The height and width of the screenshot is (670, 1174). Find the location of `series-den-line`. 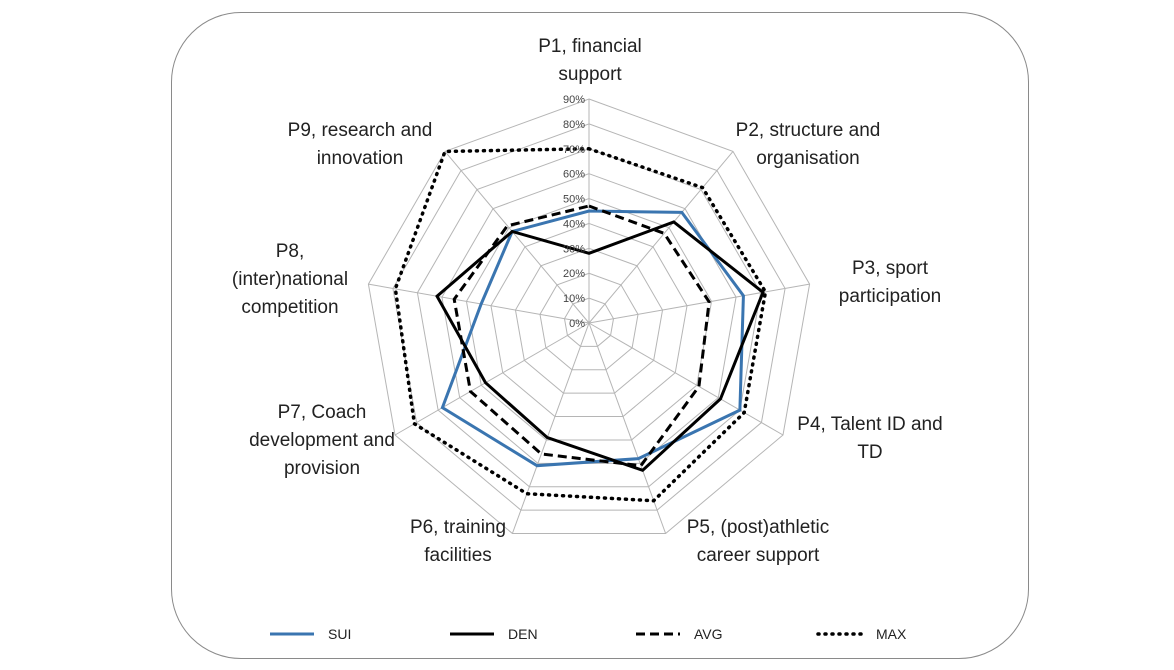

series-den-line is located at coordinates (600, 346).